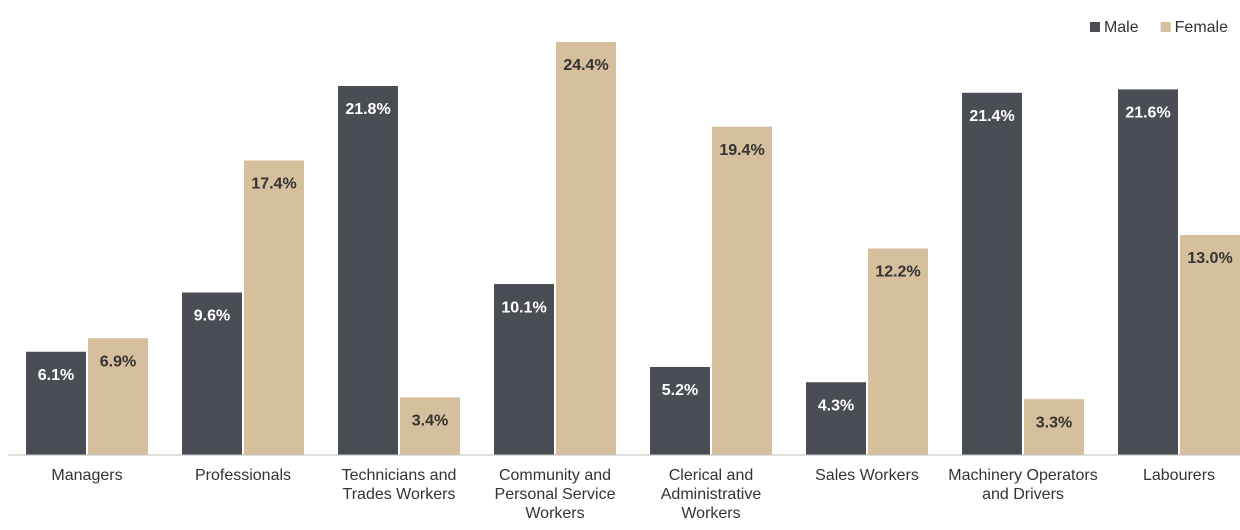 Image resolution: width=1240 pixels, height=530 pixels. Describe the element at coordinates (1023, 485) in the screenshot. I see `x-tick-label: Machinery Operators and Drivers` at that location.